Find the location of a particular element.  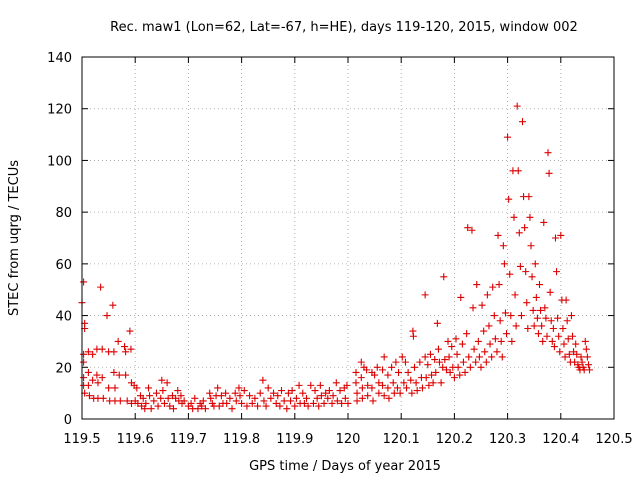

x-tick-label: 120.3 is located at coordinates (507, 439).